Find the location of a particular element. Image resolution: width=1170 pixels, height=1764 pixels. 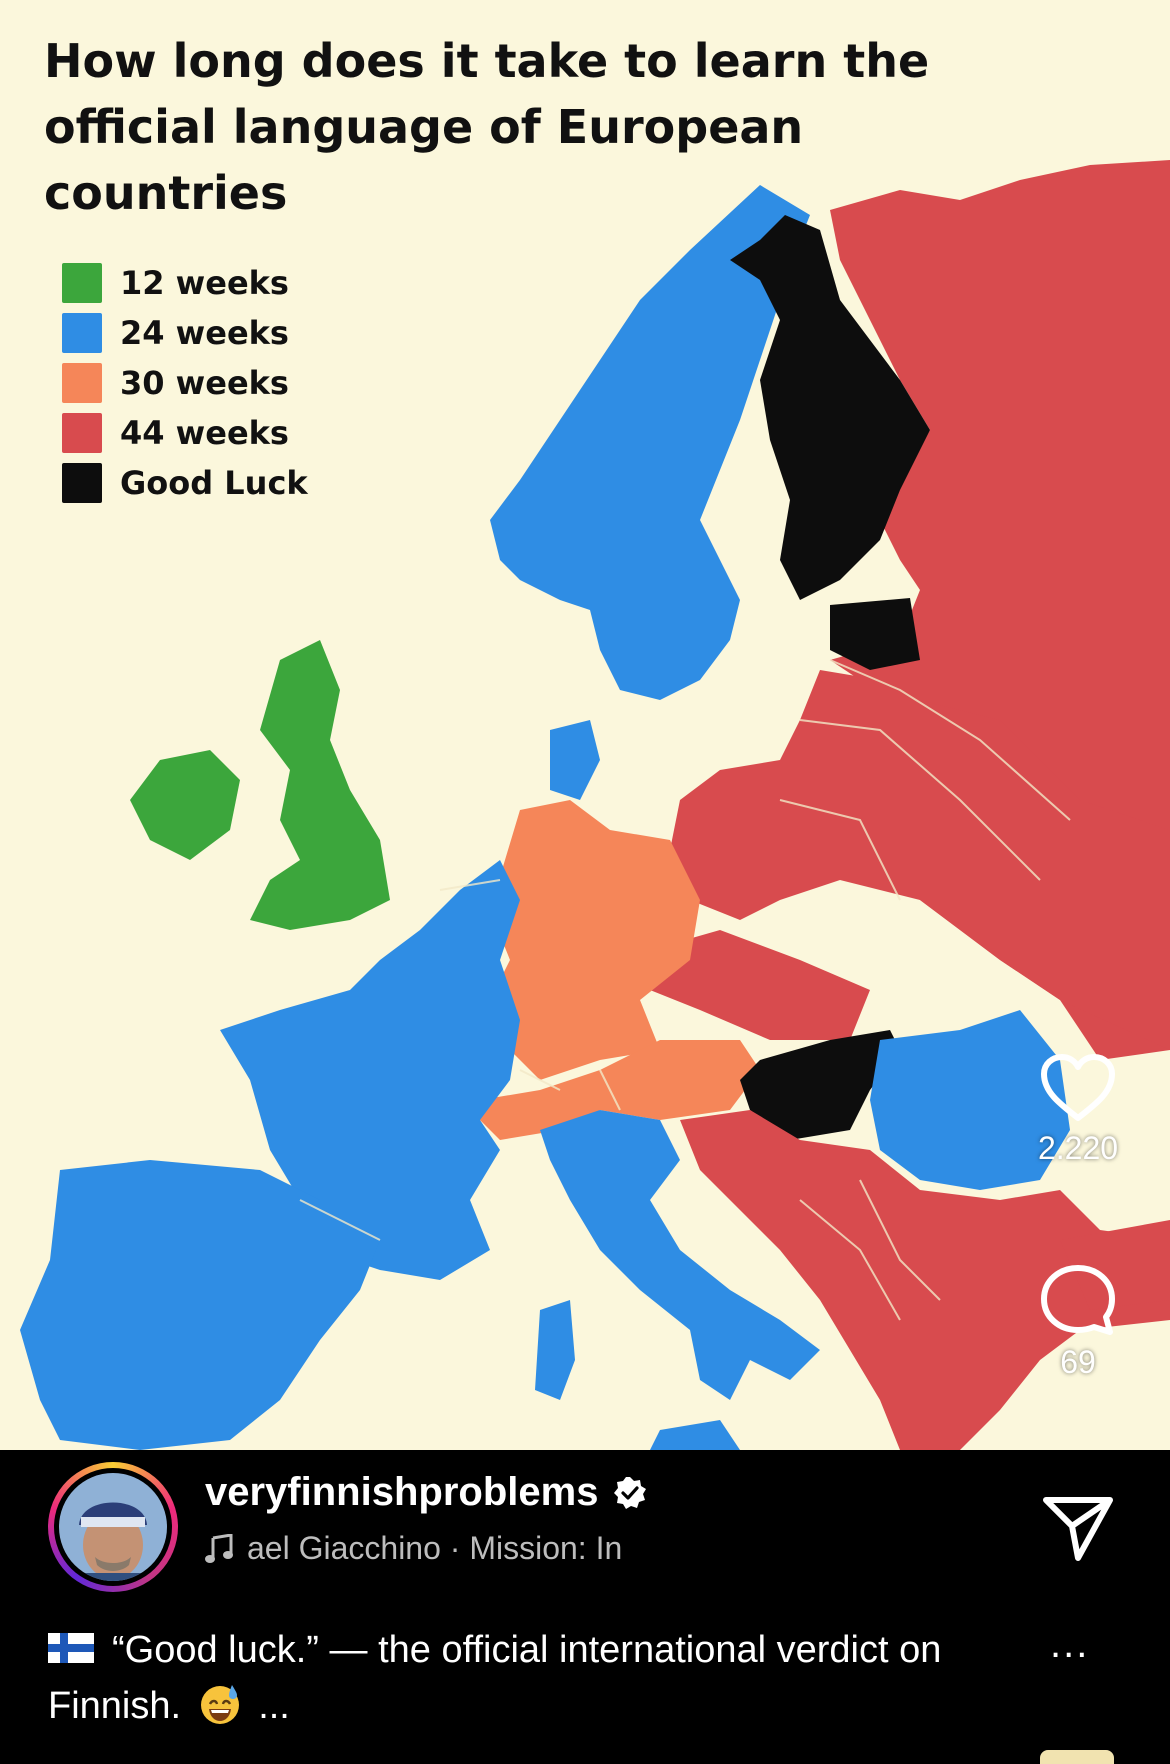

like-button: 2.220 is located at coordinates (1078, 1109).